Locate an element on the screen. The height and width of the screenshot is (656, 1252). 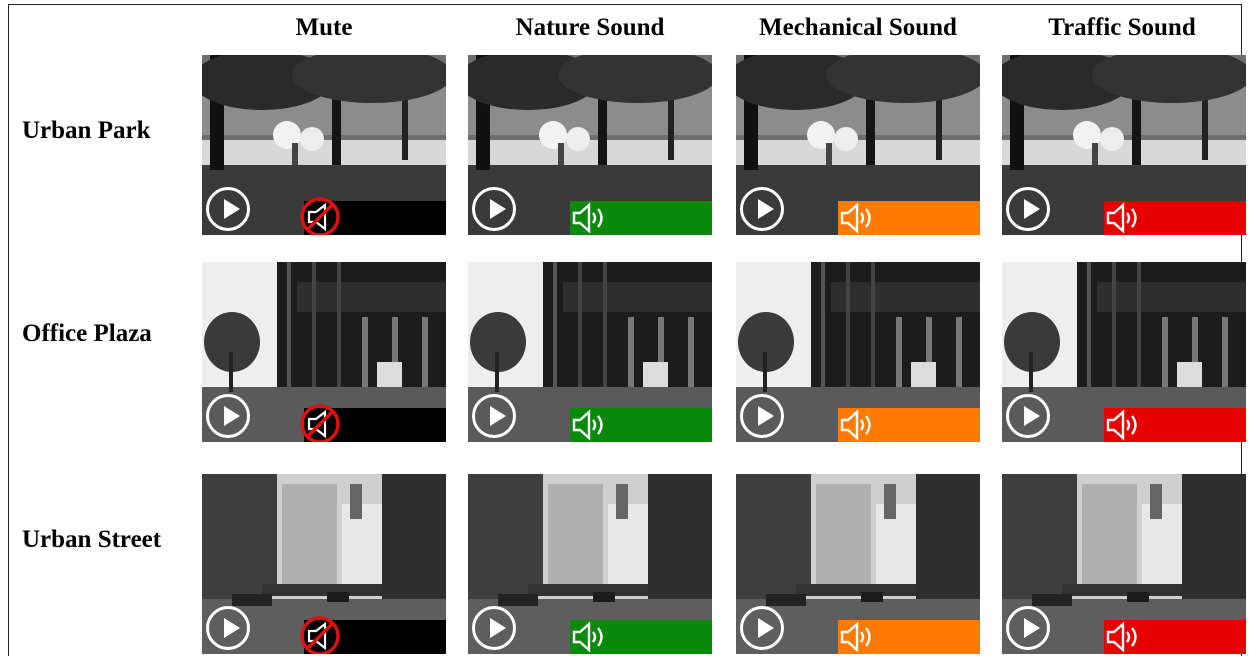
video-thumbnail-urban-street-mechanical is located at coordinates (858, 564).